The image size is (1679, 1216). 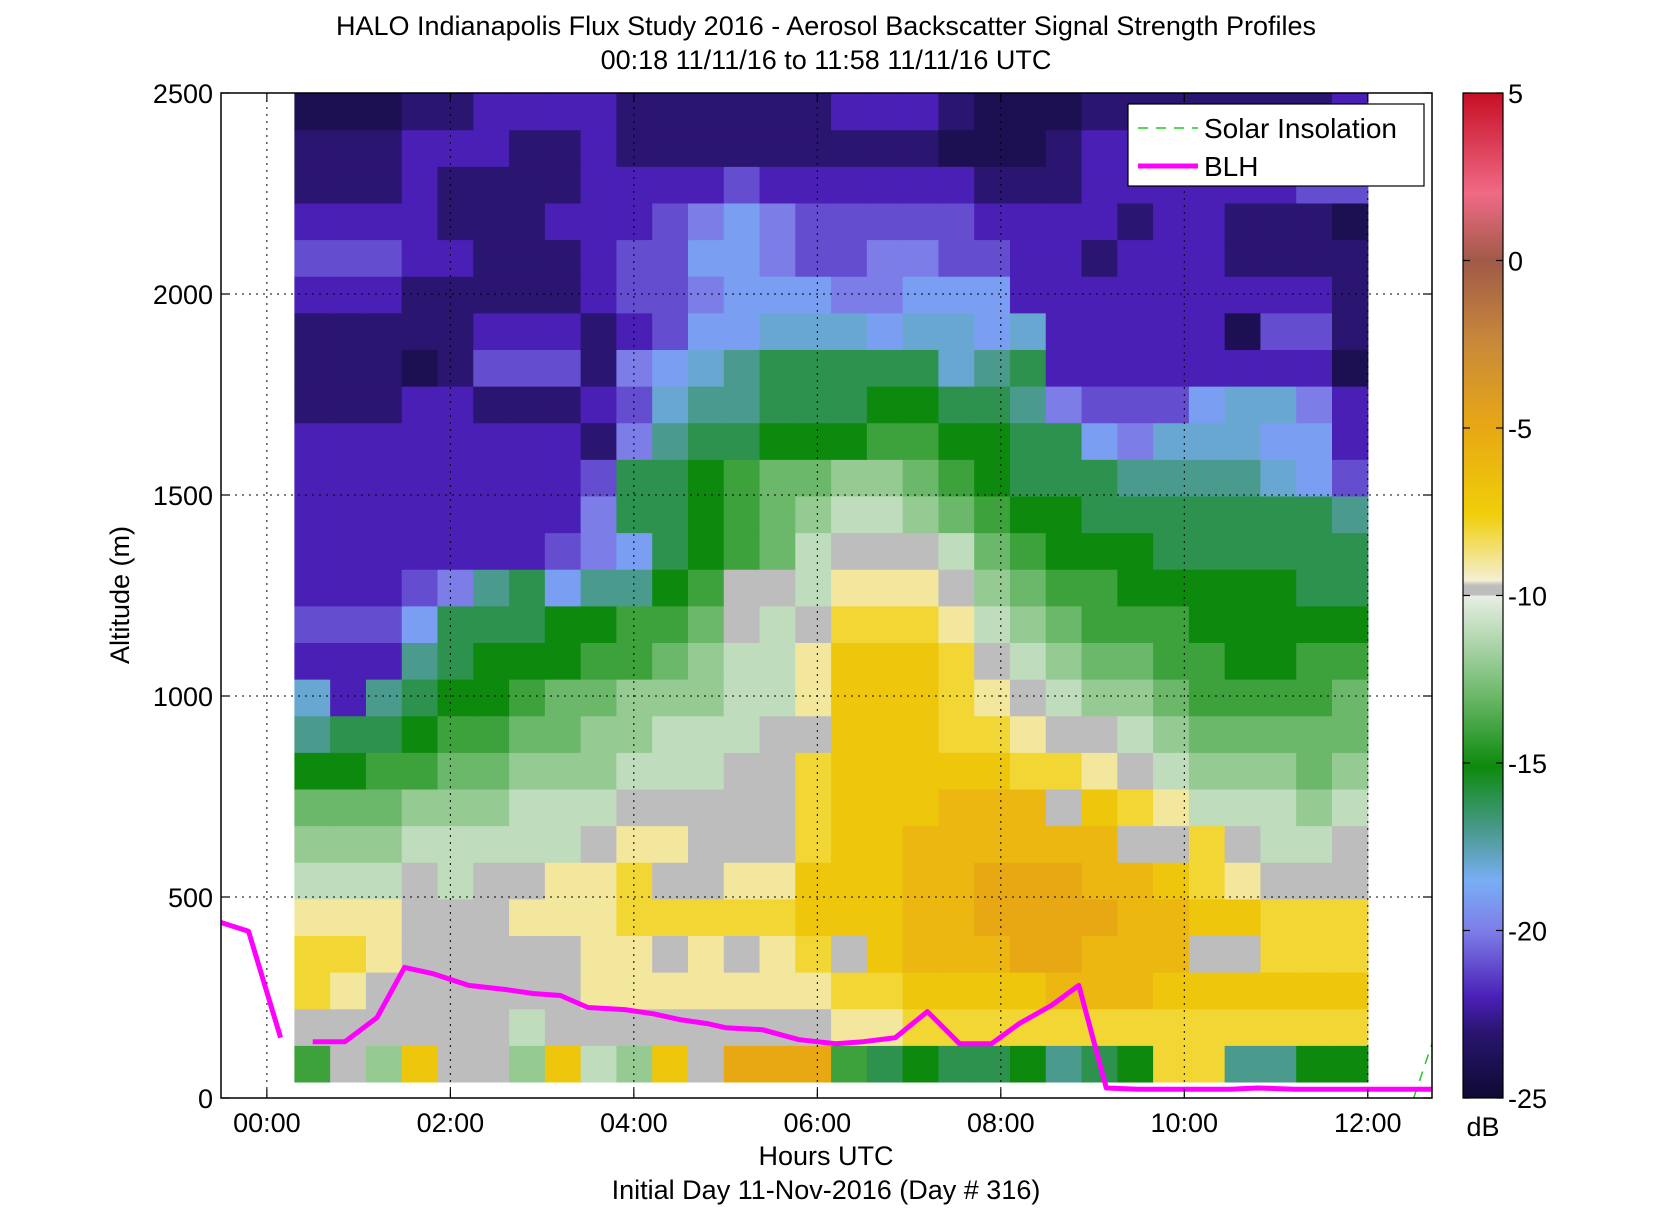 What do you see at coordinates (1515, 262) in the screenshot?
I see `colorbar-tick-label: 0` at bounding box center [1515, 262].